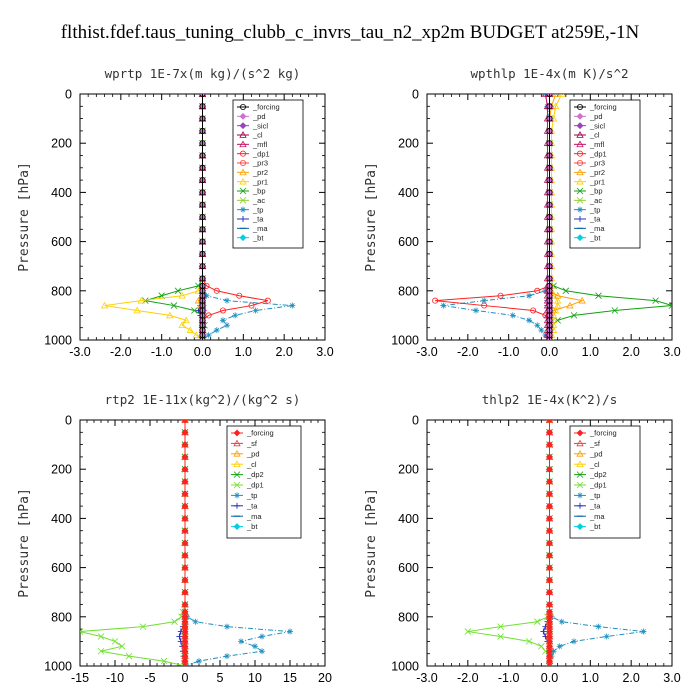 The height and width of the screenshot is (700, 700). Describe the element at coordinates (61, 144) in the screenshot. I see `y-tick-label: 200` at that location.